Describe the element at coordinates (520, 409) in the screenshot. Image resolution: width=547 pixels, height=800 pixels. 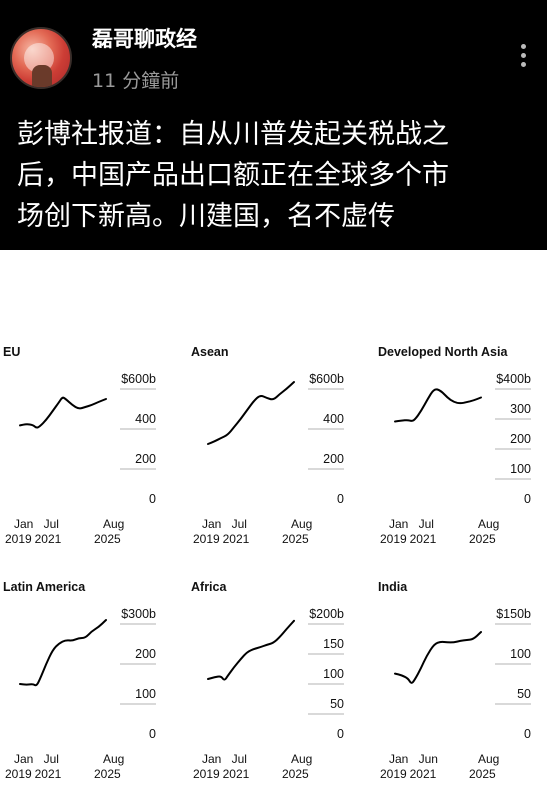
I see `y-tick-label: 300` at that location.